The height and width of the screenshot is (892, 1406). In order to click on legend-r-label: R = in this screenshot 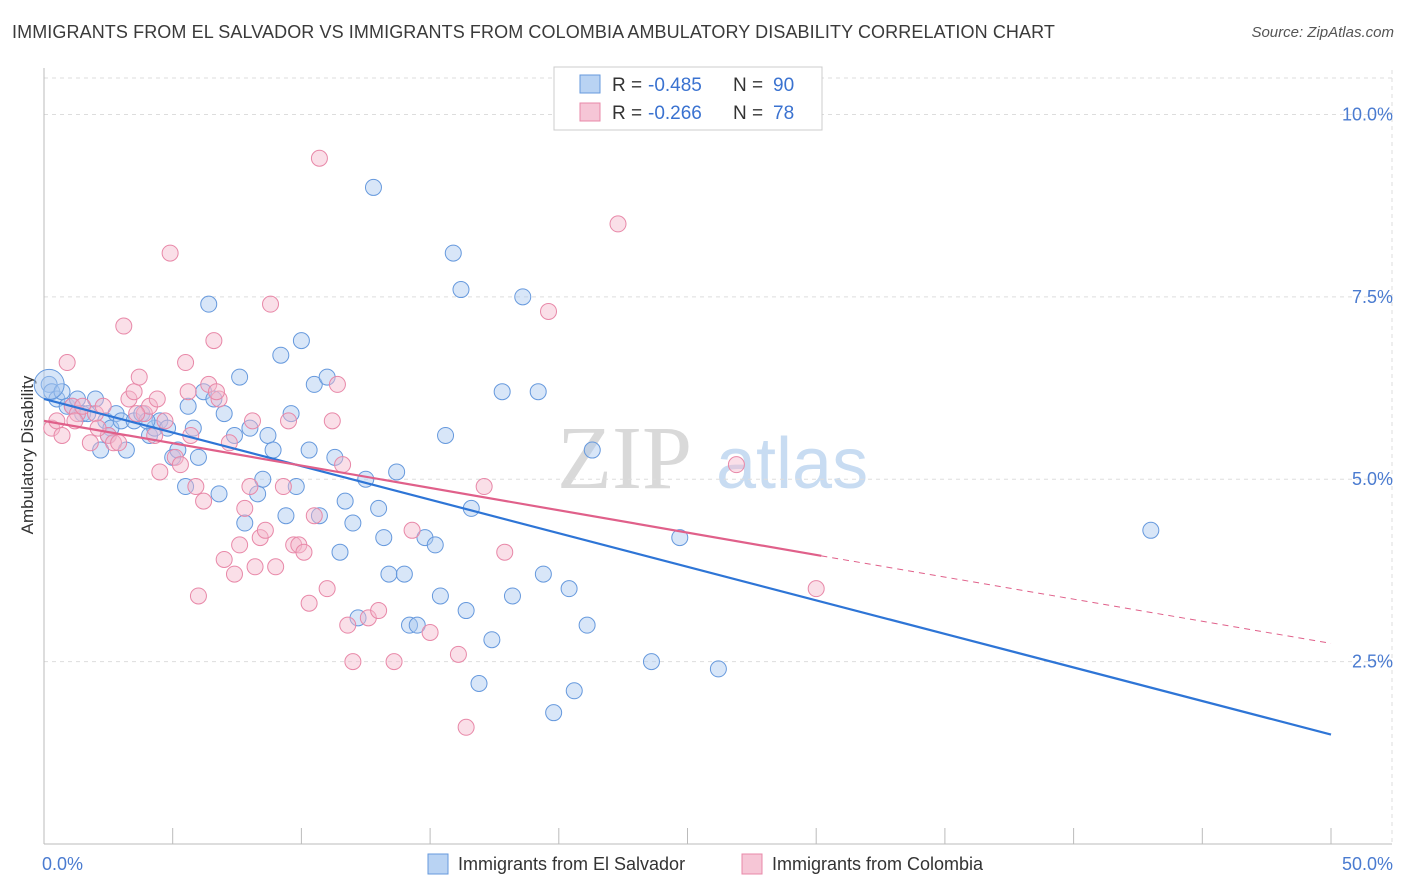, I will do `click(627, 113)`.